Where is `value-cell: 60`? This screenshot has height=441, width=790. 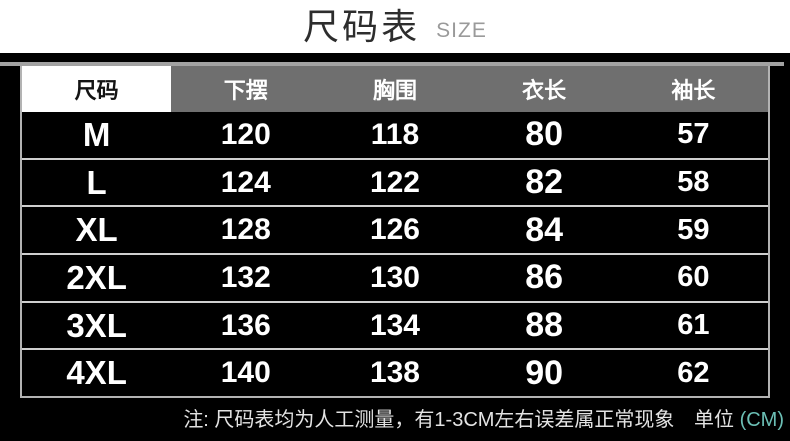
value-cell: 60 is located at coordinates (693, 277).